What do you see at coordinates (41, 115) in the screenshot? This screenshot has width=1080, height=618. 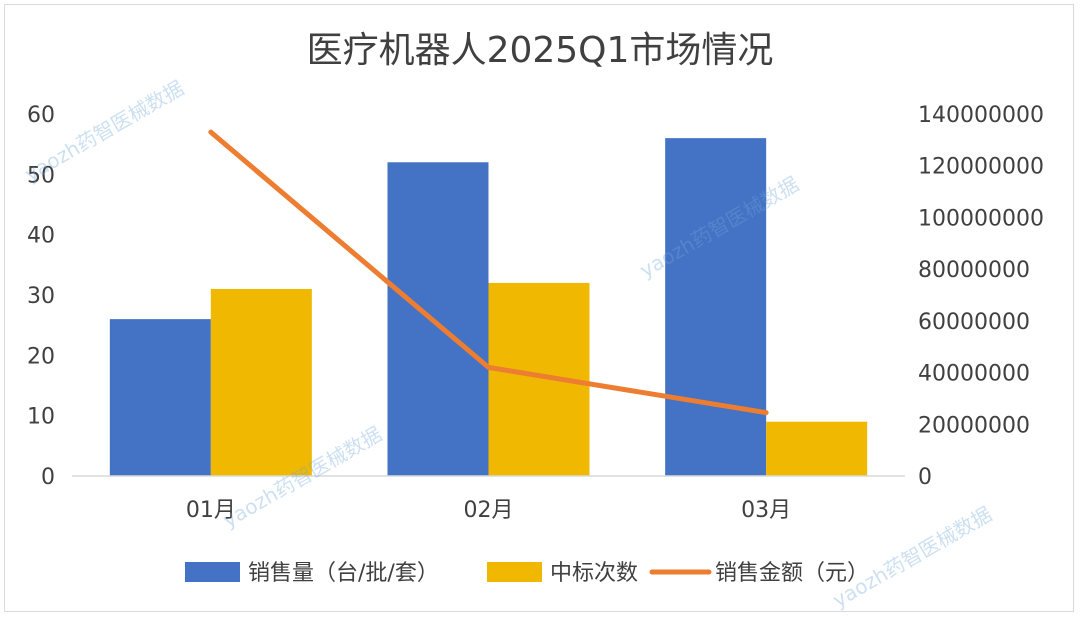 I see `y-tick-label: 60` at bounding box center [41, 115].